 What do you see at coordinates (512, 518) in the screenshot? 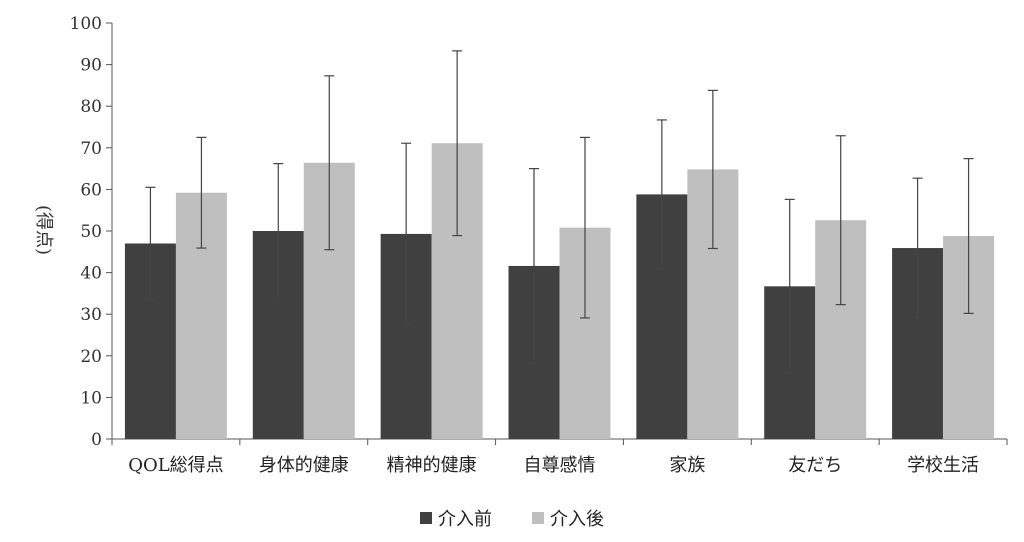
I see `legend: 介入前 介入後` at bounding box center [512, 518].